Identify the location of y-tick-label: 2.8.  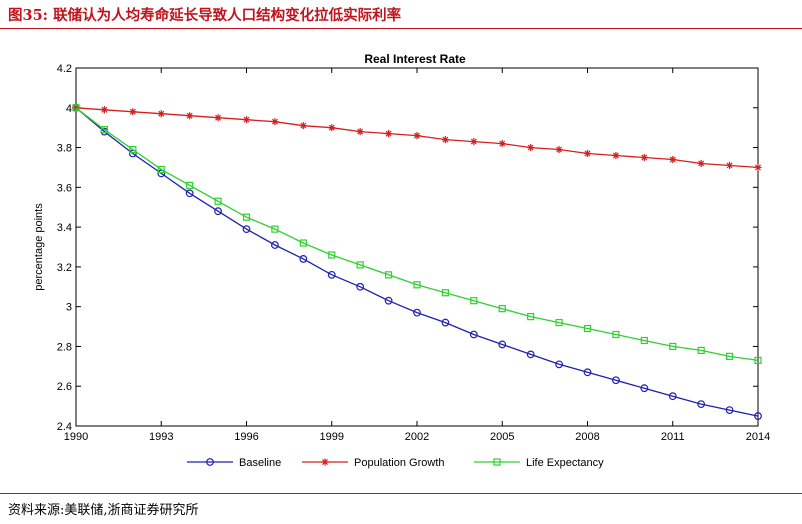
(64, 347).